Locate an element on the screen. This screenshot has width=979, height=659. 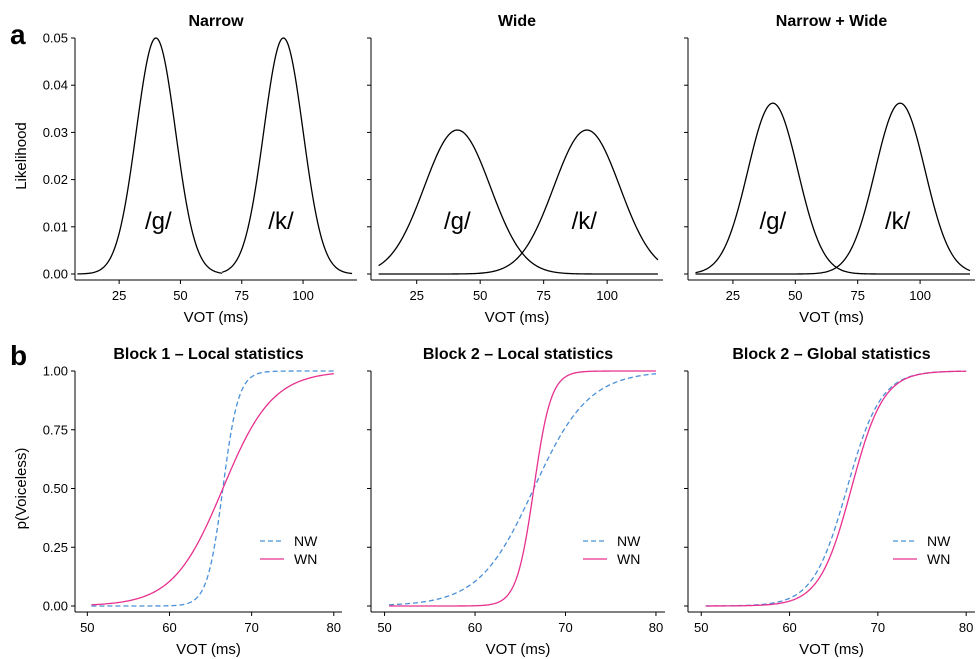
y-tick-label: 0.50 is located at coordinates (55, 488).